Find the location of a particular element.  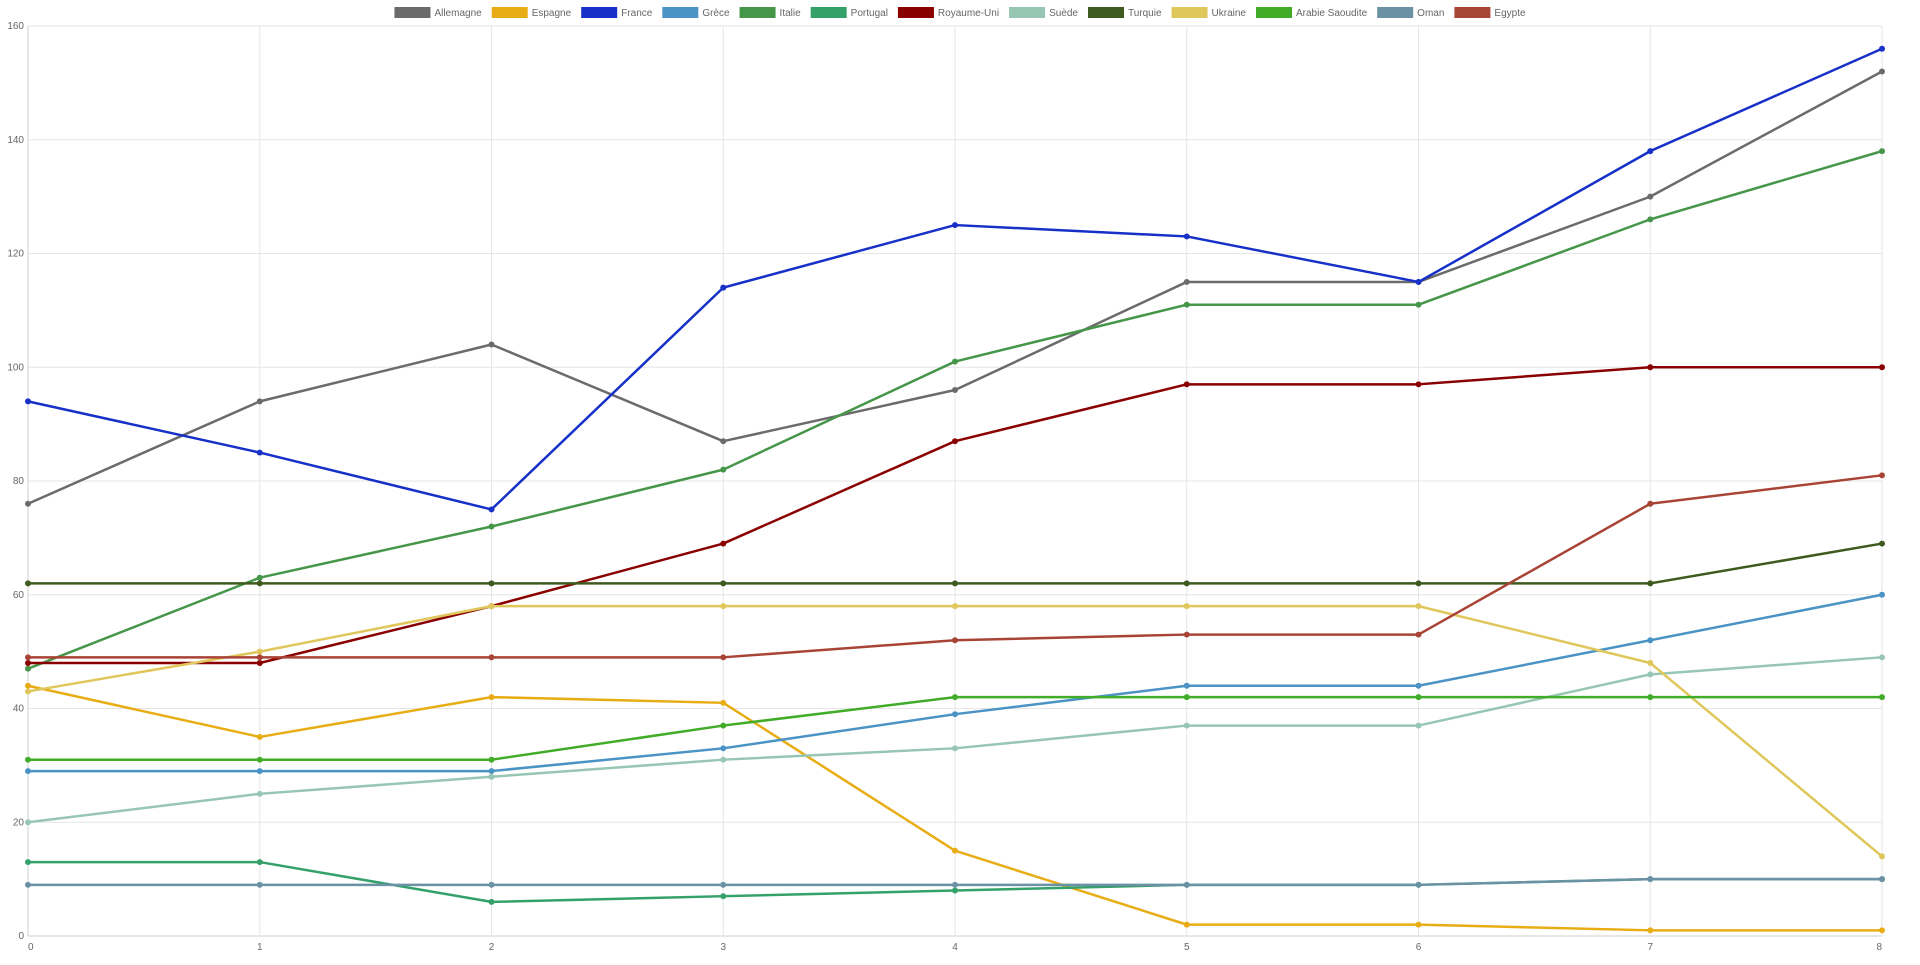

legend-item: France is located at coordinates (617, 13).